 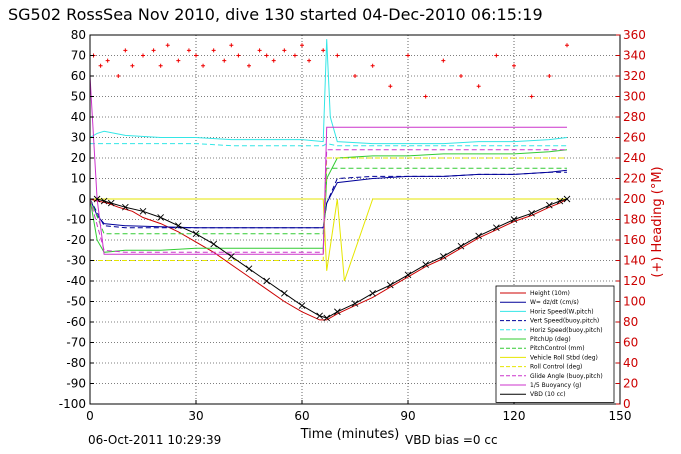 I want to click on y-right-tick-label: 20, so click(x=630, y=384).